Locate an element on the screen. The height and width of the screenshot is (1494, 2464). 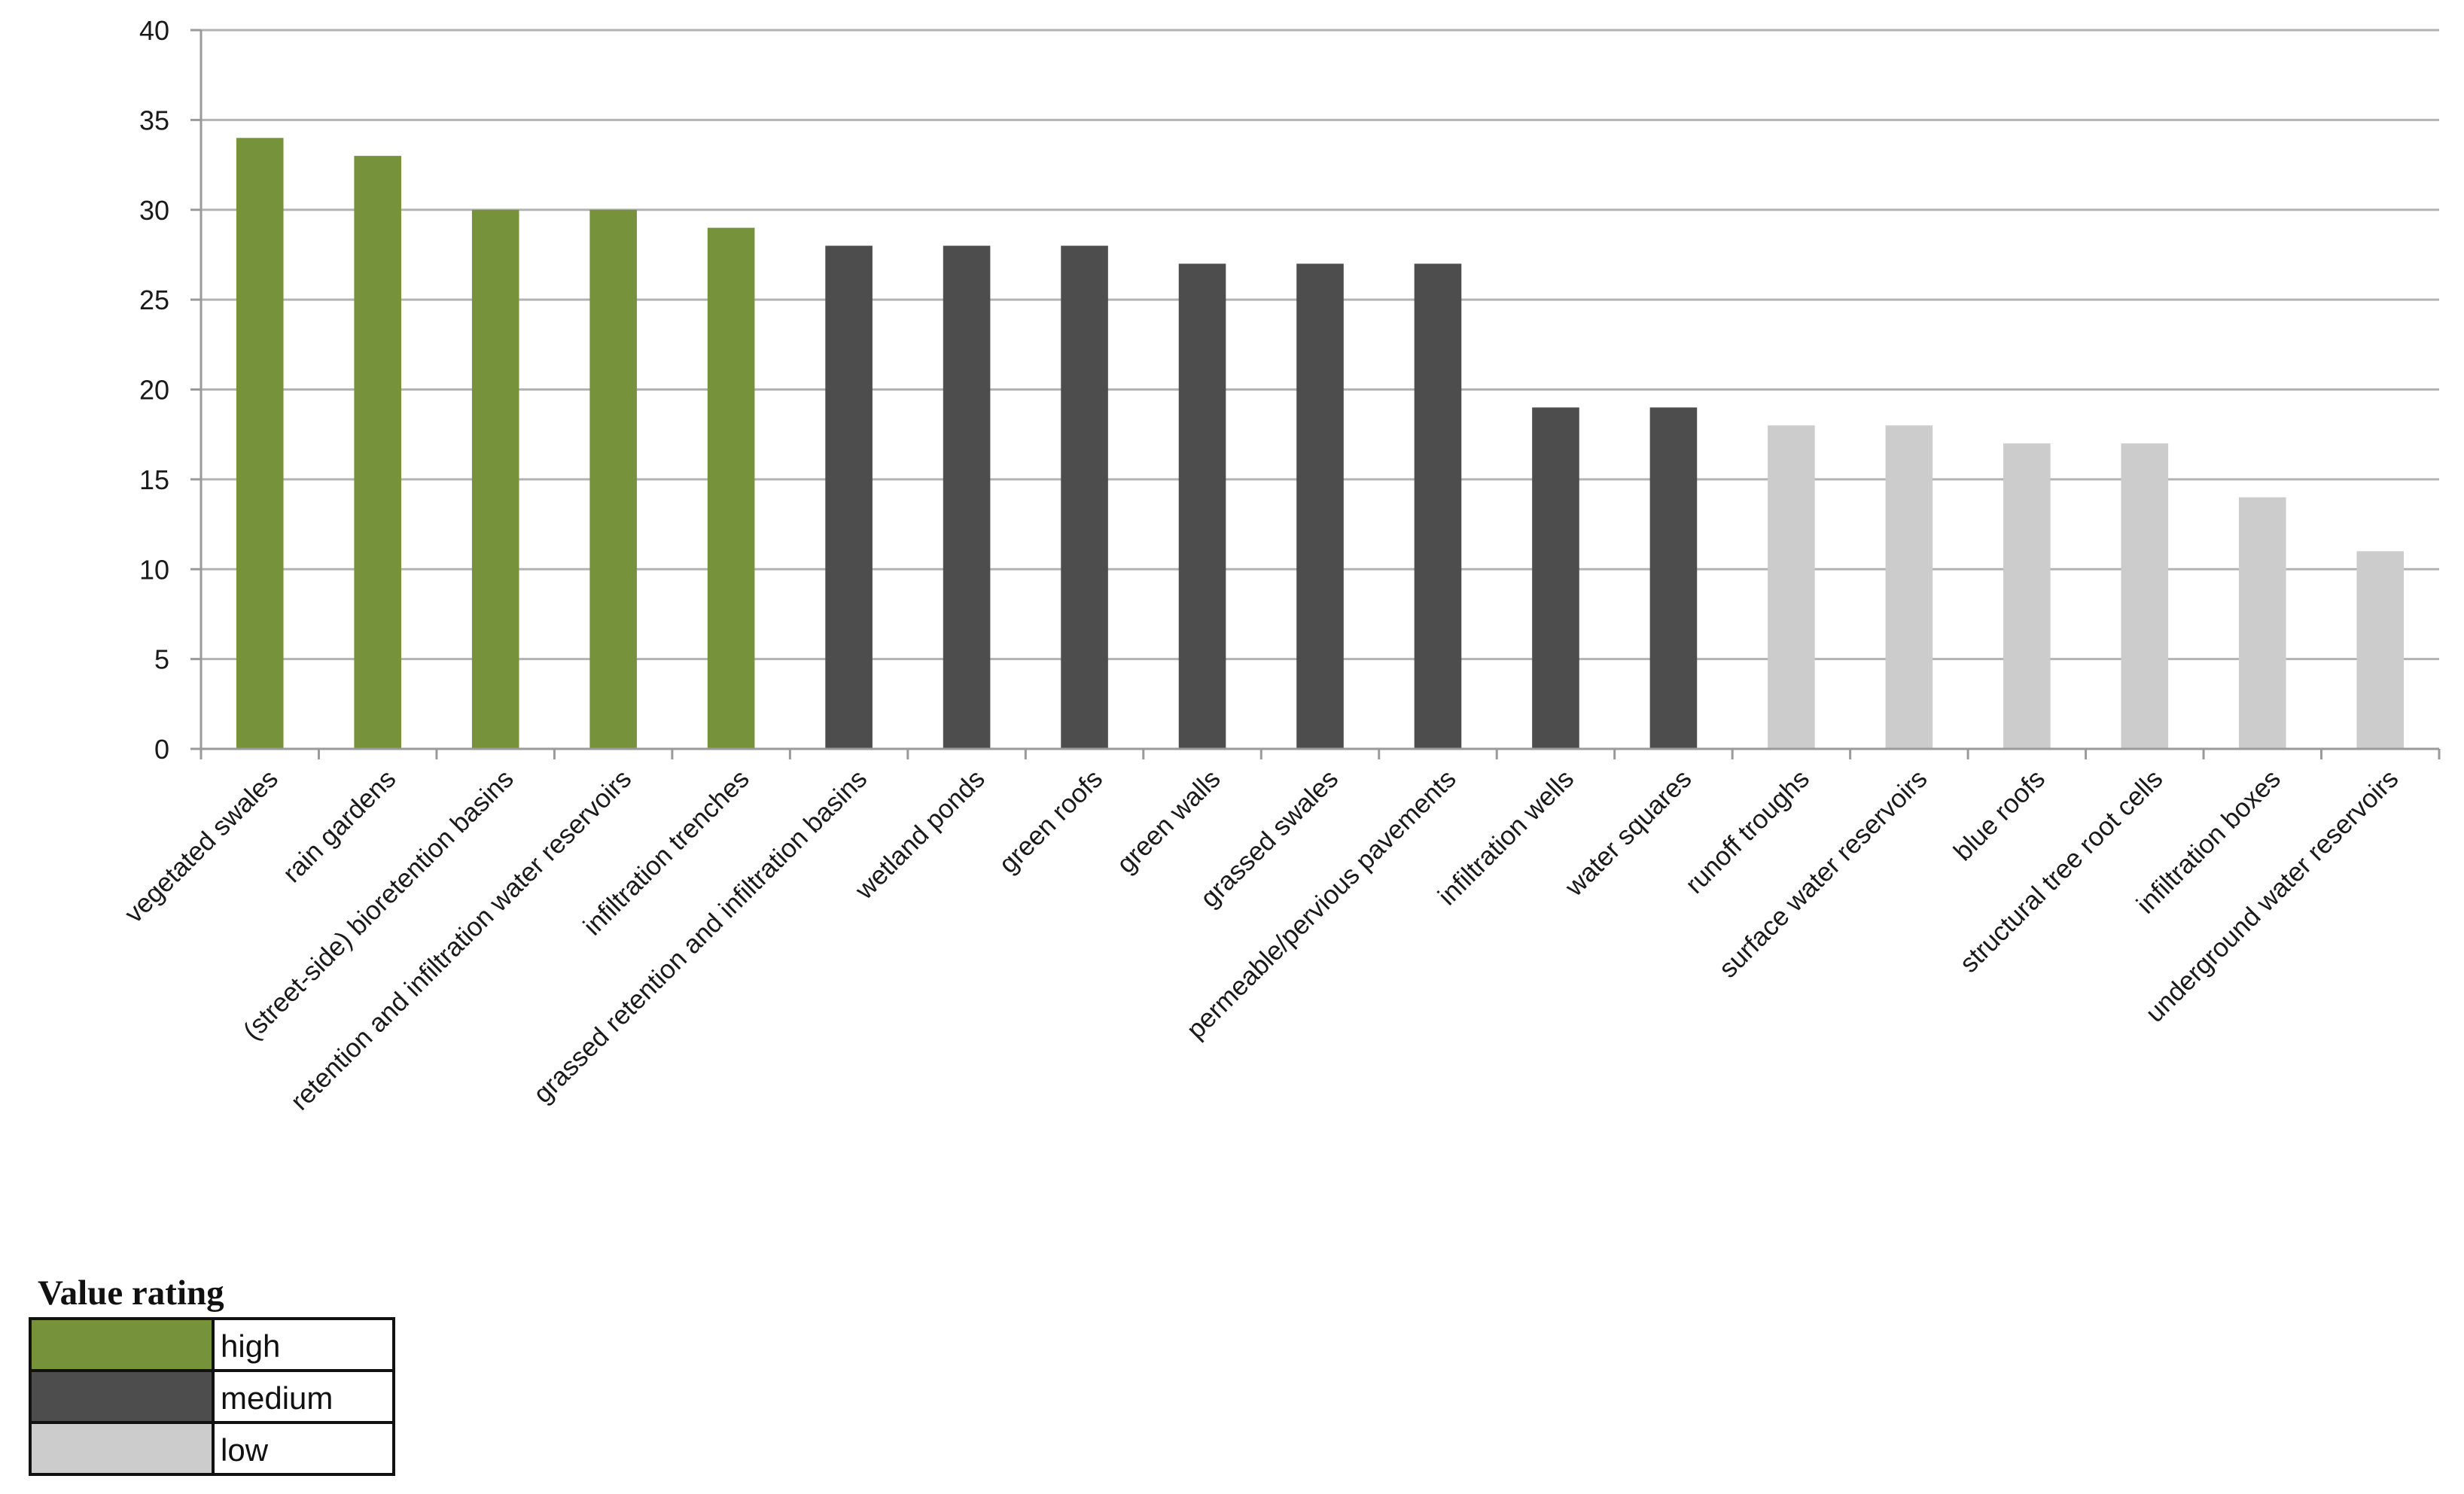
y-tick-label: 35 is located at coordinates (154, 120).